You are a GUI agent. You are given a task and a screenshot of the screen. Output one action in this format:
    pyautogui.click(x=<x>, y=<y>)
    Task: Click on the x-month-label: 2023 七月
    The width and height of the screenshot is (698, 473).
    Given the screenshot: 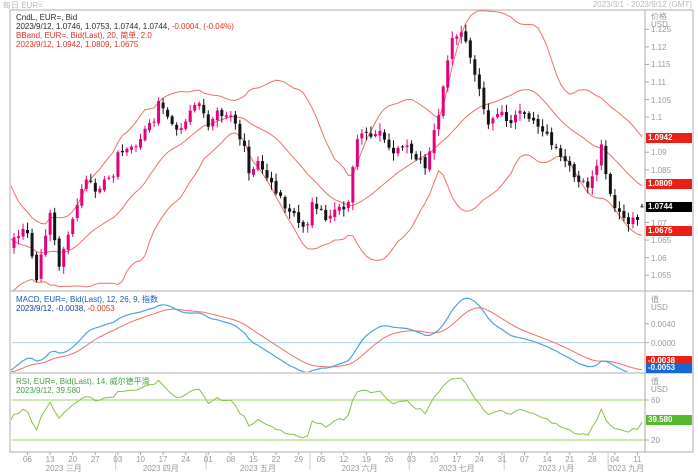 What is the action you would take?
    pyautogui.click(x=456, y=468)
    